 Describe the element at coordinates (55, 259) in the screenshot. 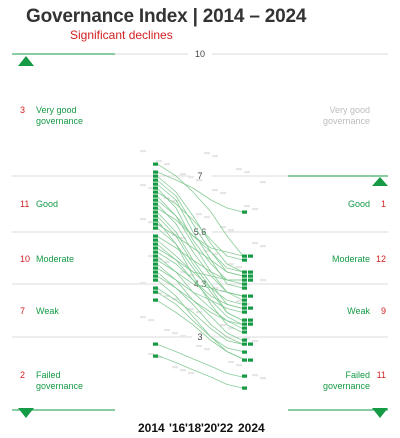

I see `left-label-moderate: Moderate` at that location.